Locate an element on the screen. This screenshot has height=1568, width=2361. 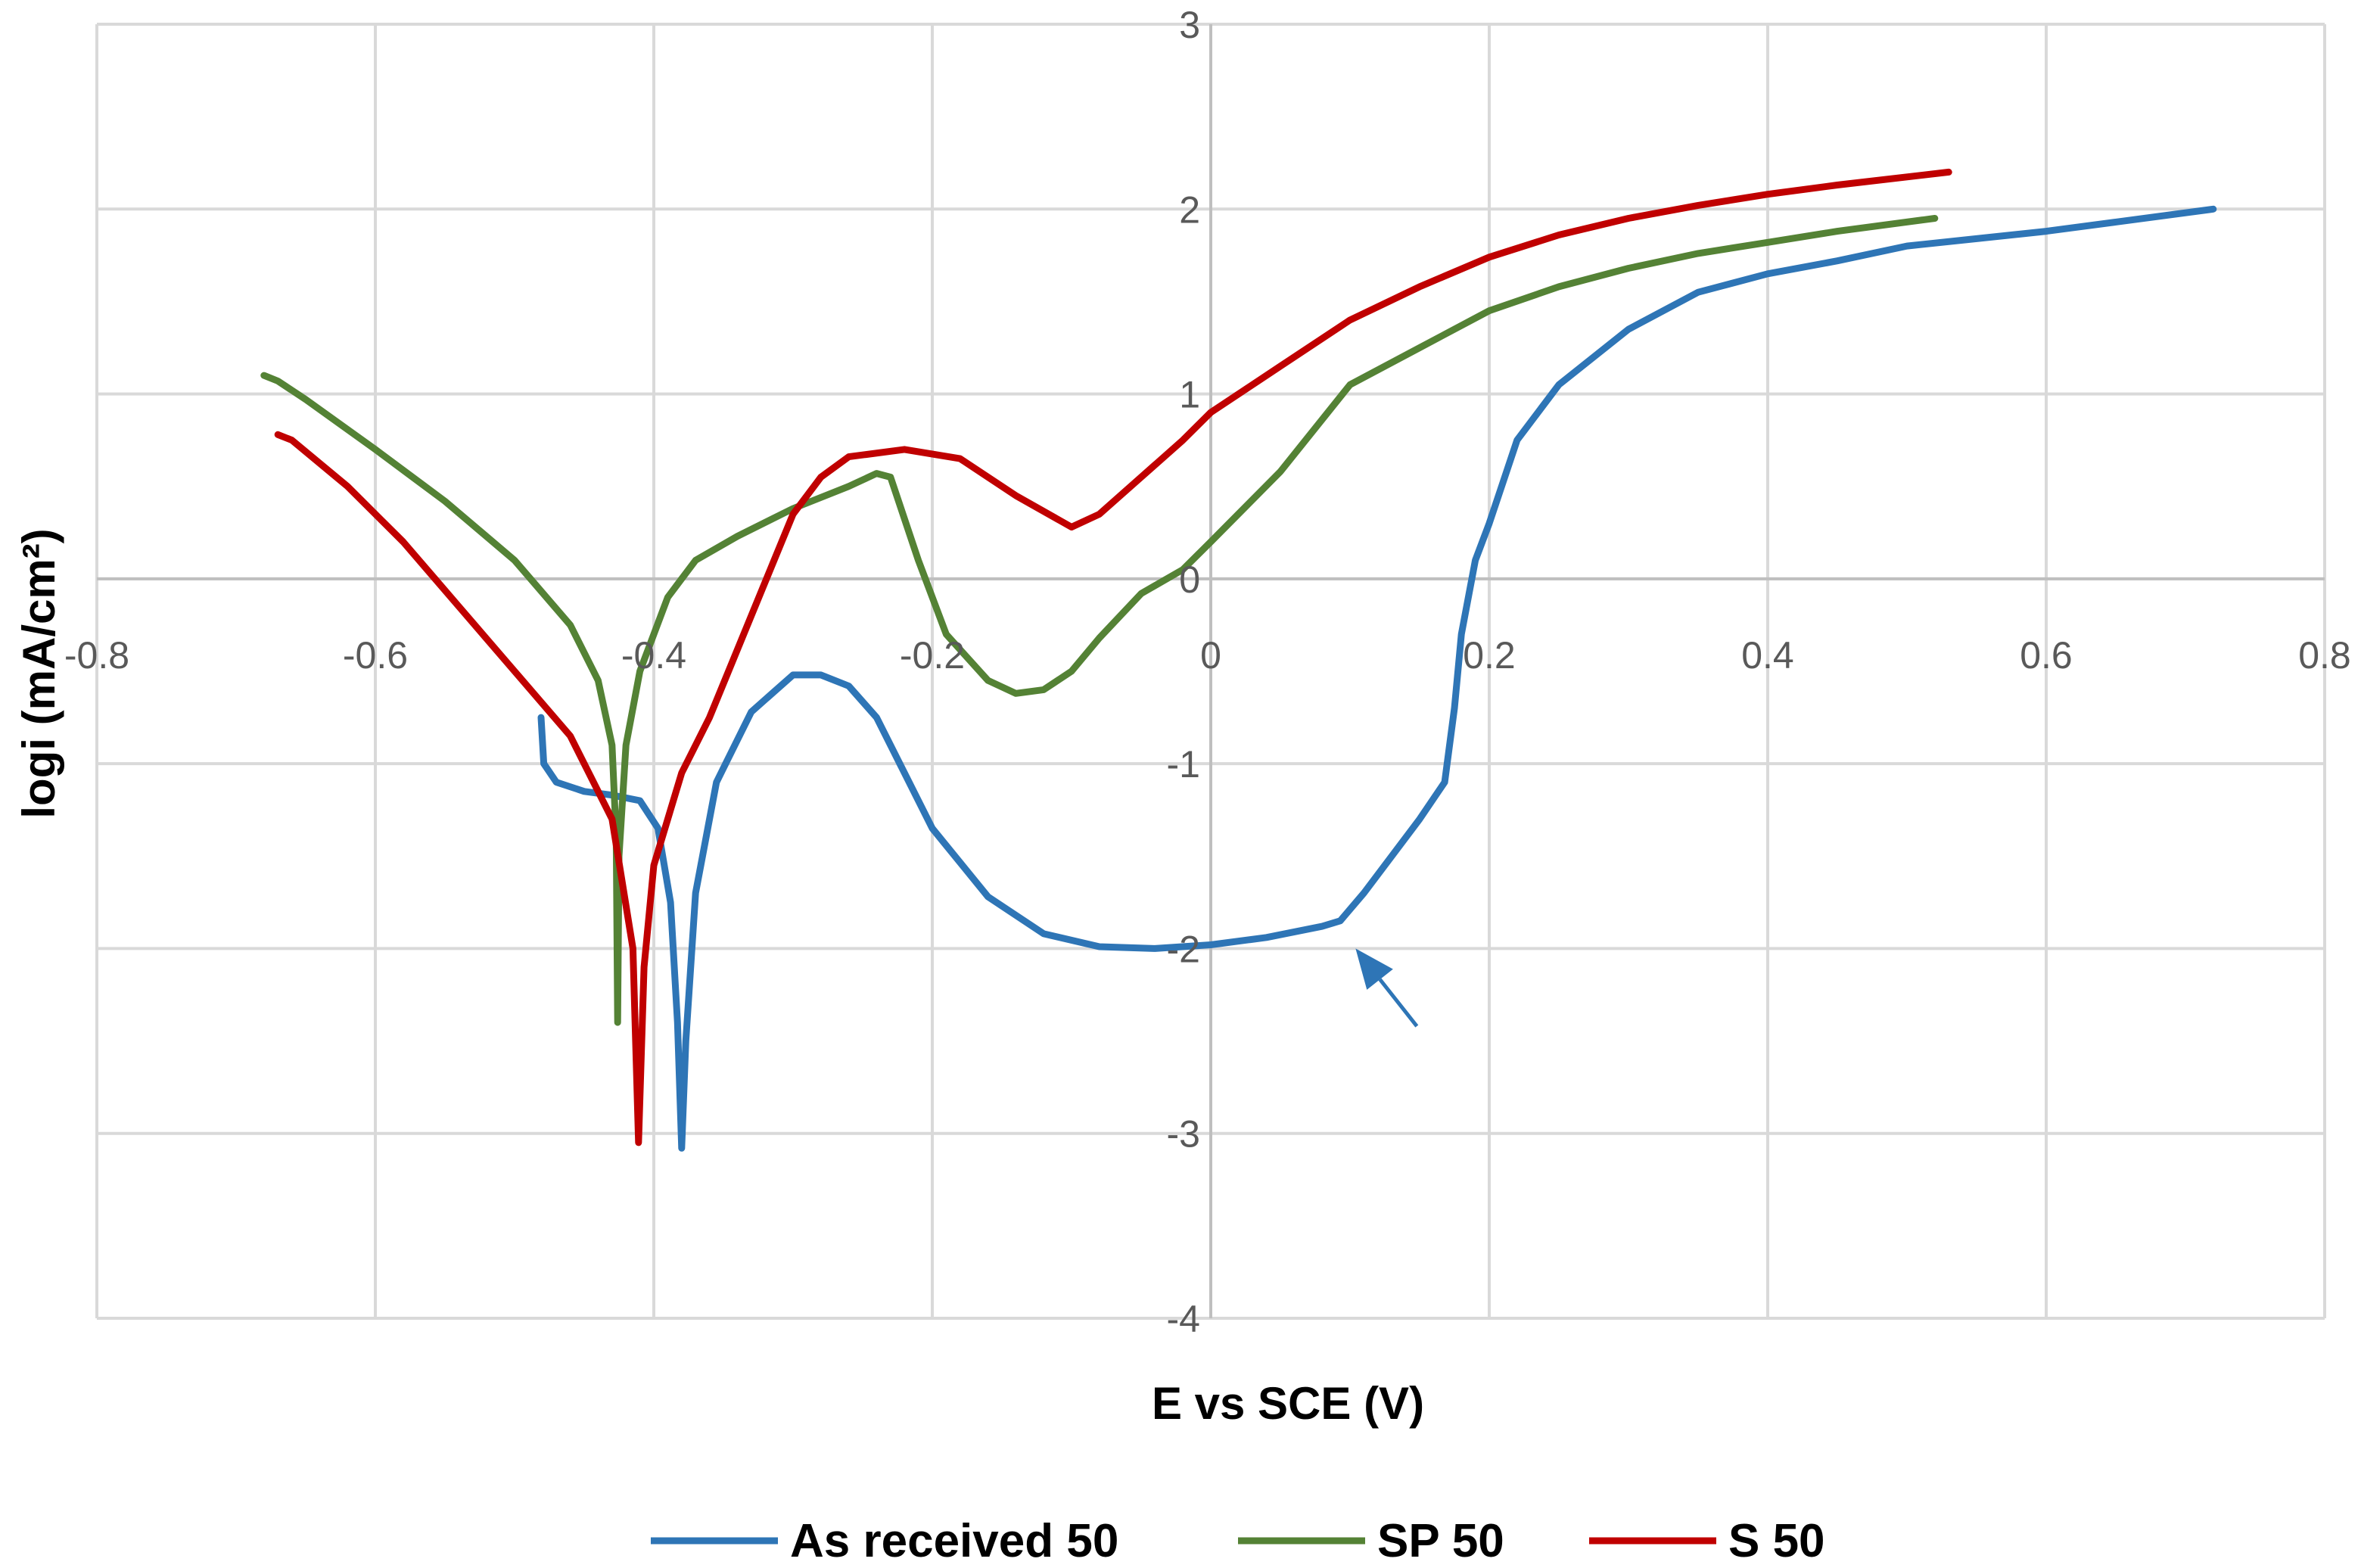
x-axis-title: E vs SCE (V) is located at coordinates (1288, 1403).